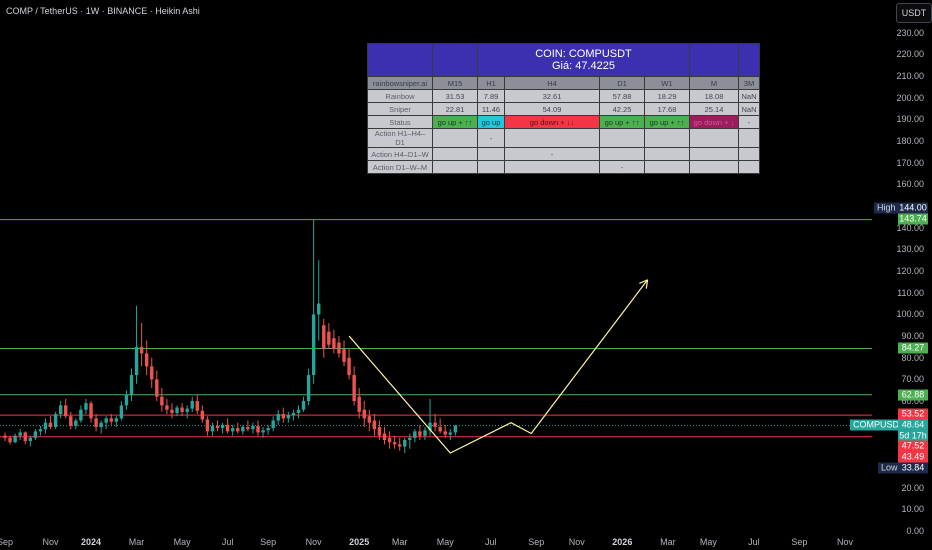 The height and width of the screenshot is (550, 932). What do you see at coordinates (455, 109) in the screenshot?
I see `table-cell: 22.81` at bounding box center [455, 109].